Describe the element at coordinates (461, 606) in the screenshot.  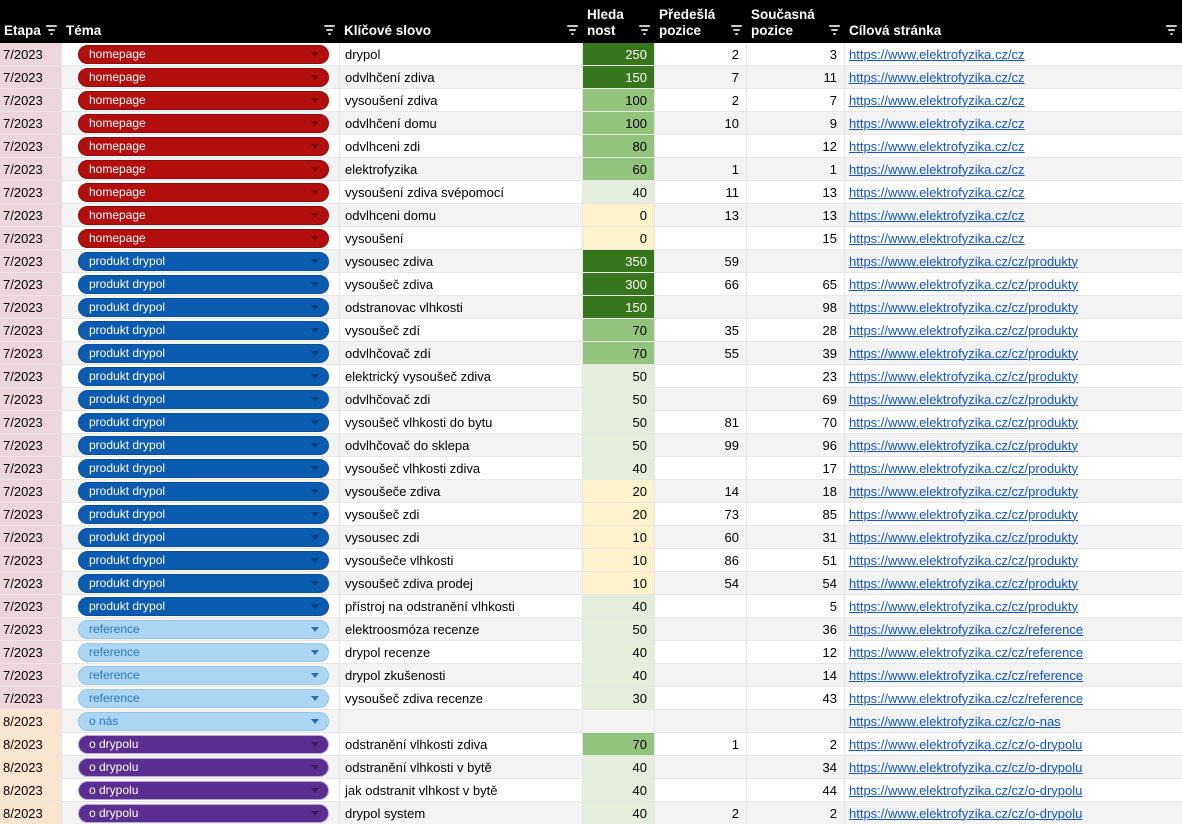
I see `keyword-cell: přístroj na odstranění vlhkosti` at that location.